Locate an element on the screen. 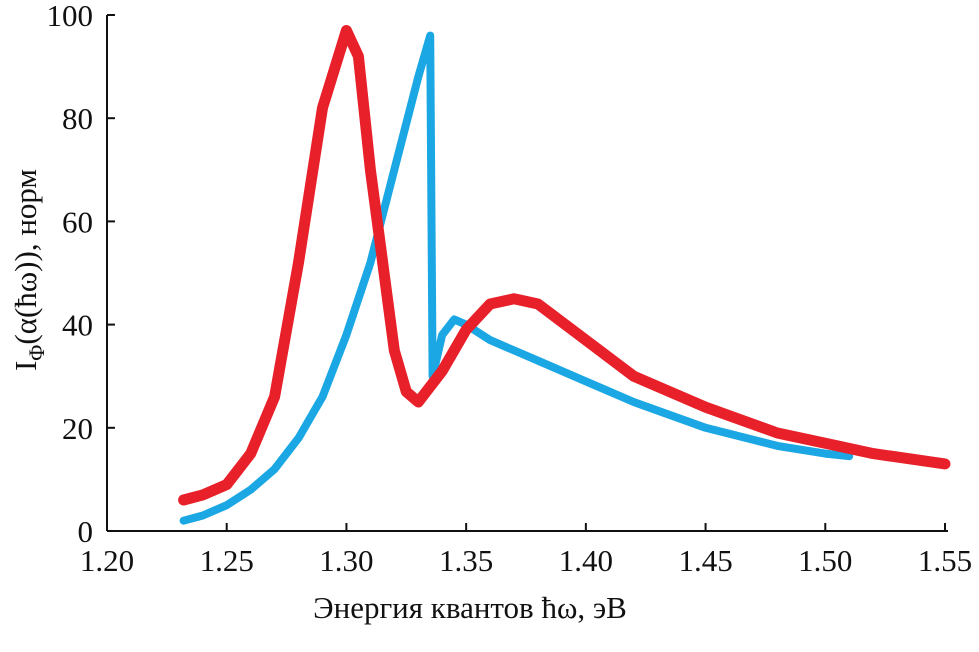 This screenshot has height=652, width=979. x-tick-label: 1.35 is located at coordinates (466, 560).